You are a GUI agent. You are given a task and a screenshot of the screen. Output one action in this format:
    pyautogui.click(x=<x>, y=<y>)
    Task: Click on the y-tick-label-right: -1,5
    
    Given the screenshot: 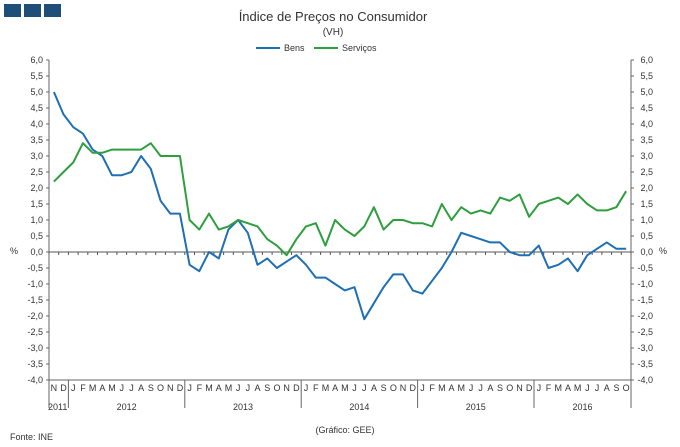 What is the action you would take?
    pyautogui.click(x=645, y=300)
    